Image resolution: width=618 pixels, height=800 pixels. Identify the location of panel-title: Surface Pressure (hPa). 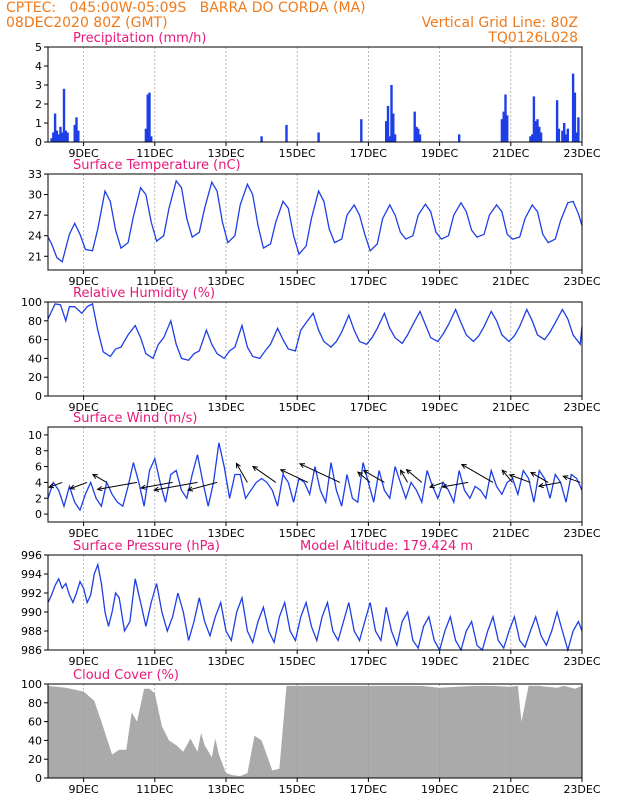
(146, 546).